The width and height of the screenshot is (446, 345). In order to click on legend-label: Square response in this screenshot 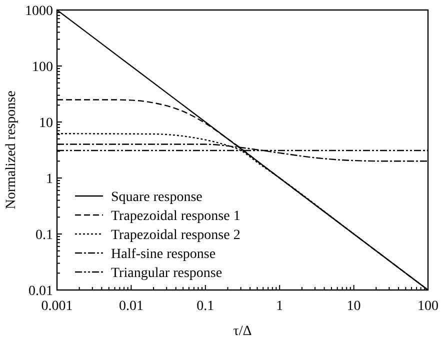, I will do `click(156, 197)`.